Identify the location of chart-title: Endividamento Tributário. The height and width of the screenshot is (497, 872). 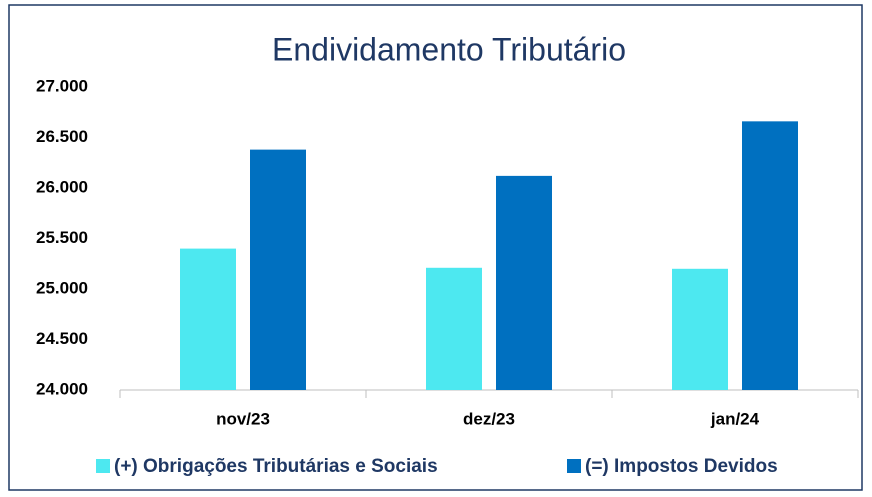
(449, 49).